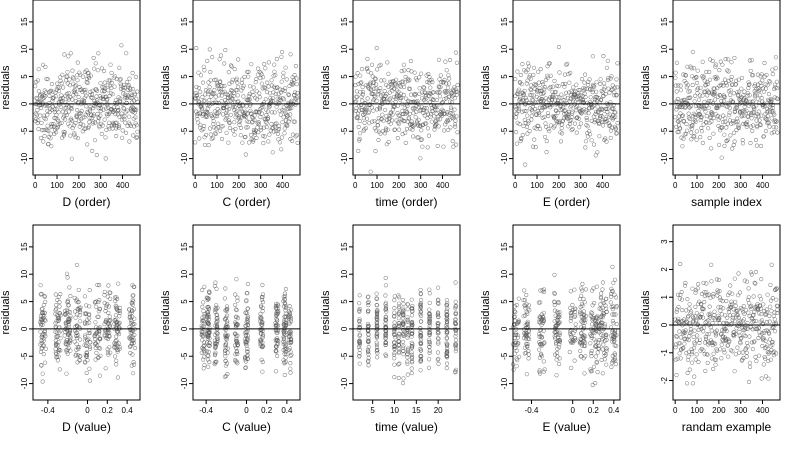 This screenshot has height=450, width=800. I want to click on x-tick-label: 10, so click(394, 410).